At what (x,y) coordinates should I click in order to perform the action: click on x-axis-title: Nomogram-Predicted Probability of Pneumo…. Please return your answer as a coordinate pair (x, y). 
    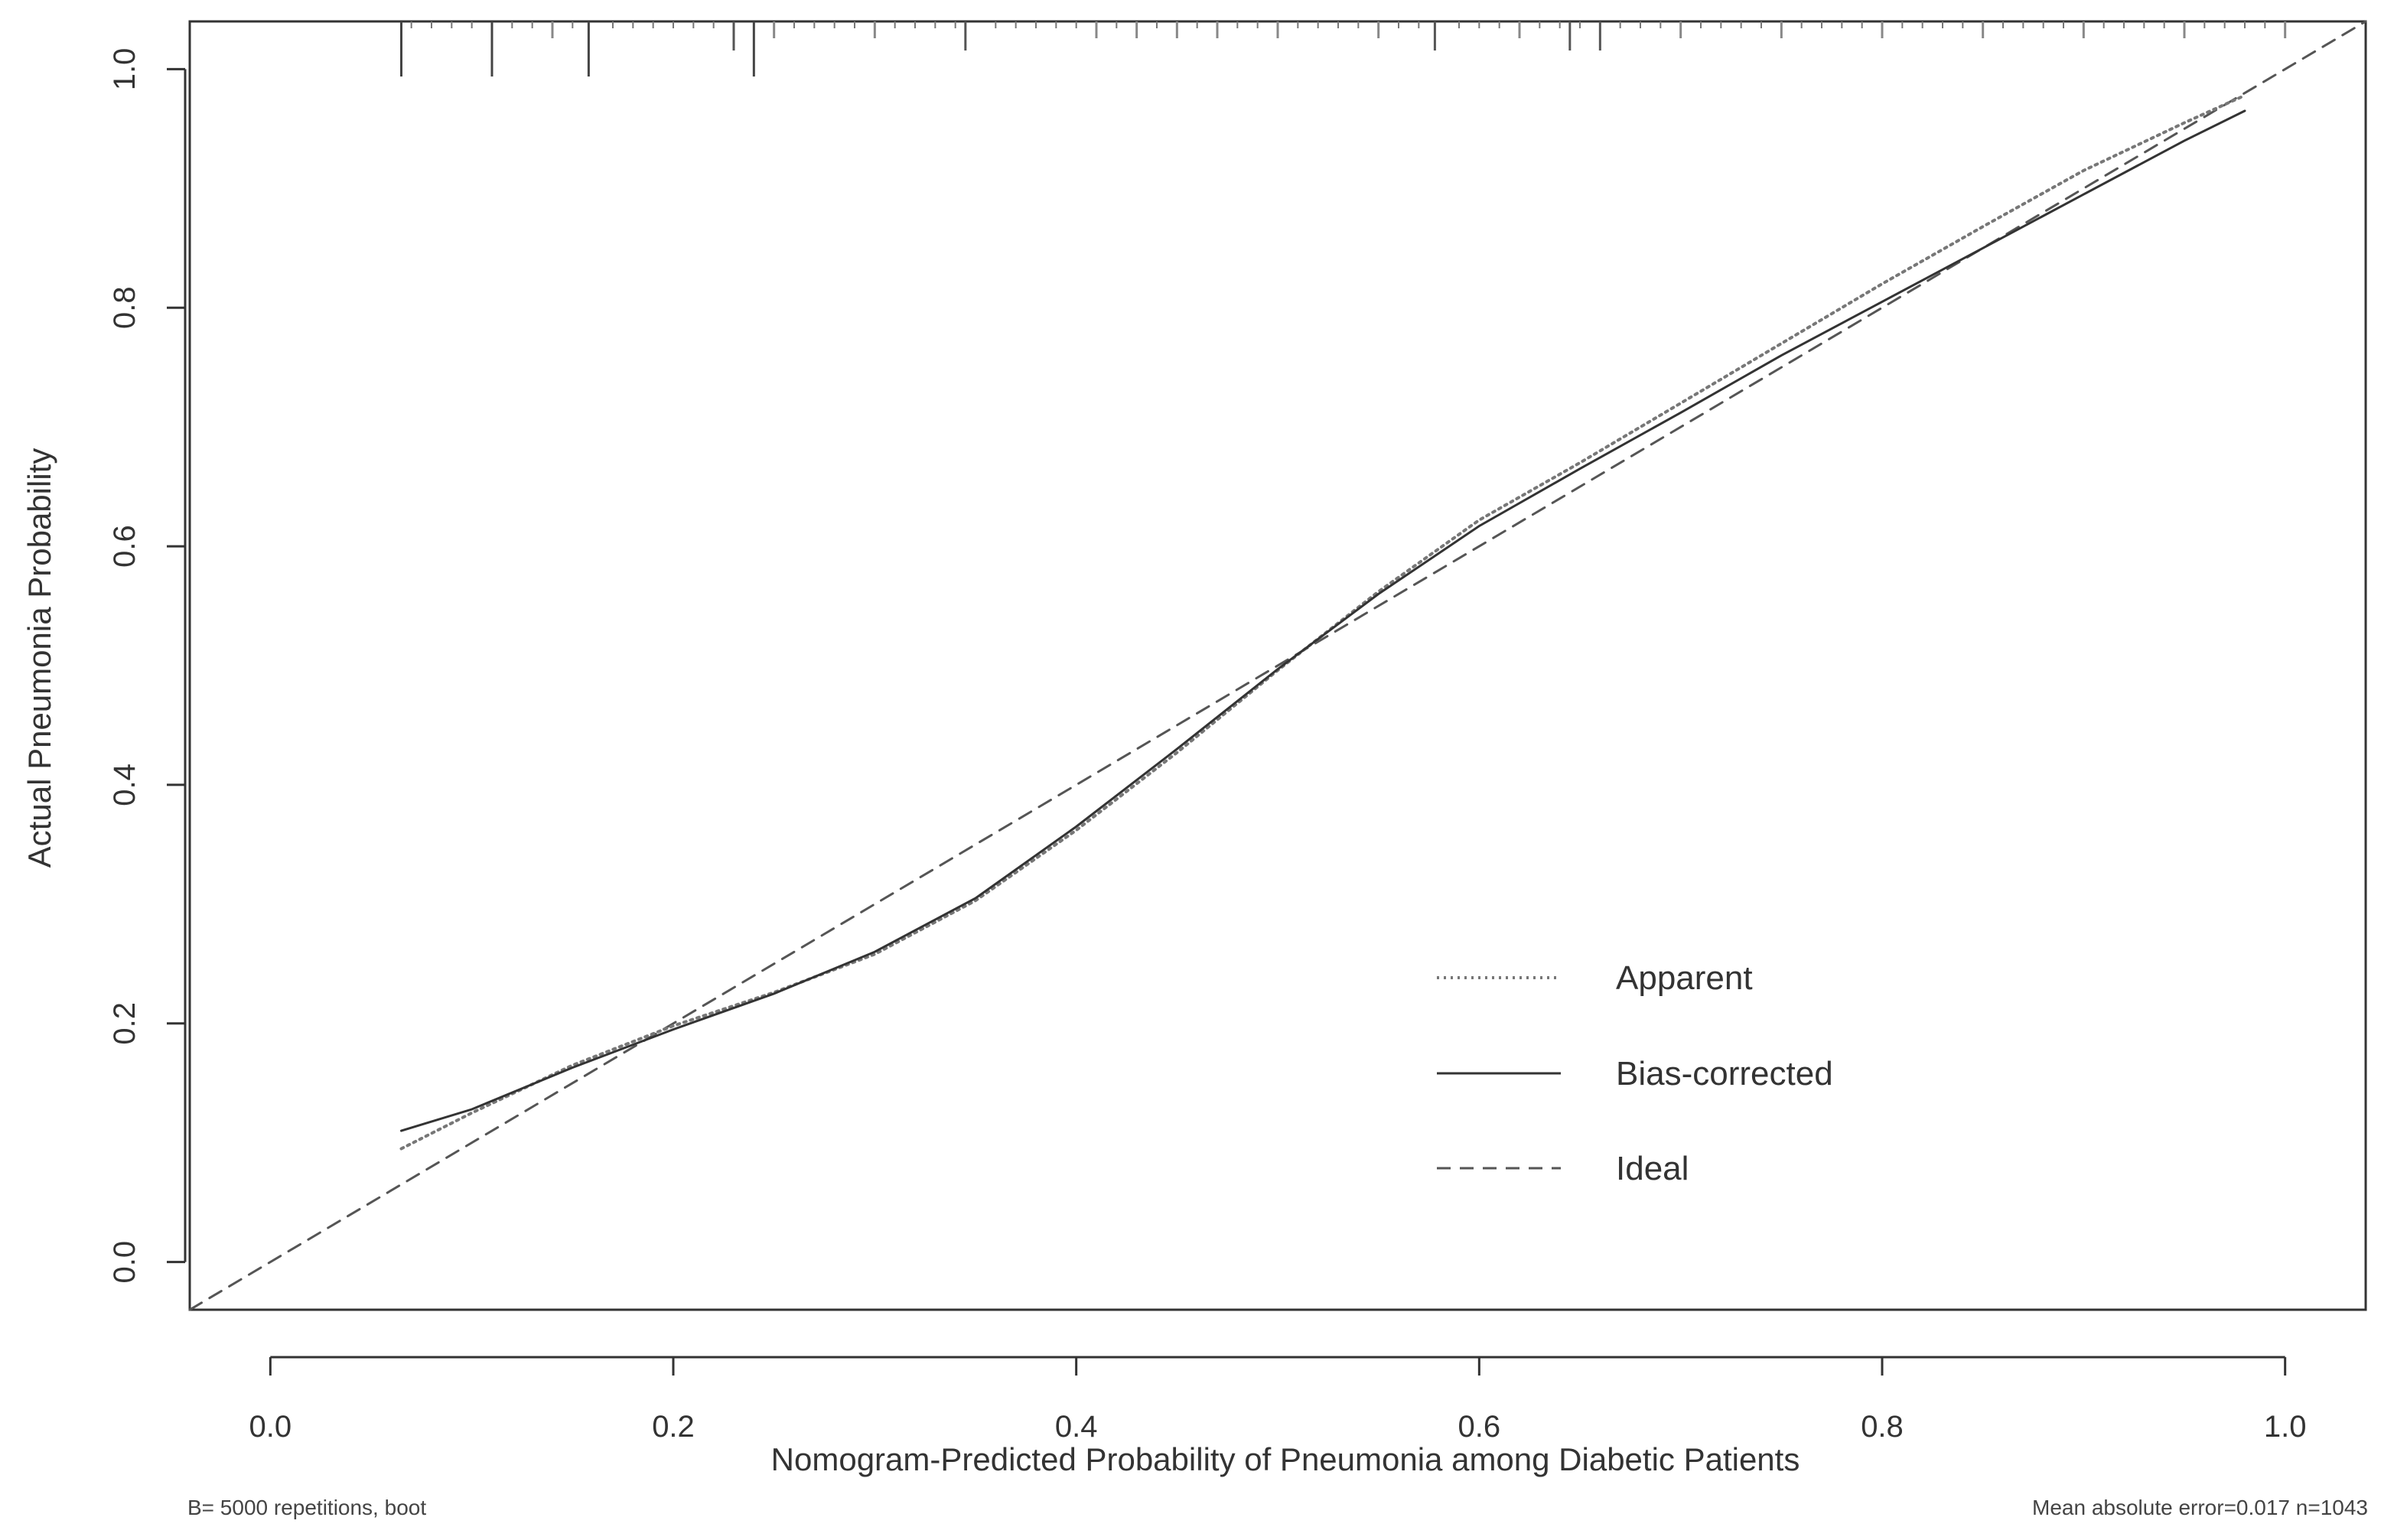
    Looking at the image, I should click on (1285, 1459).